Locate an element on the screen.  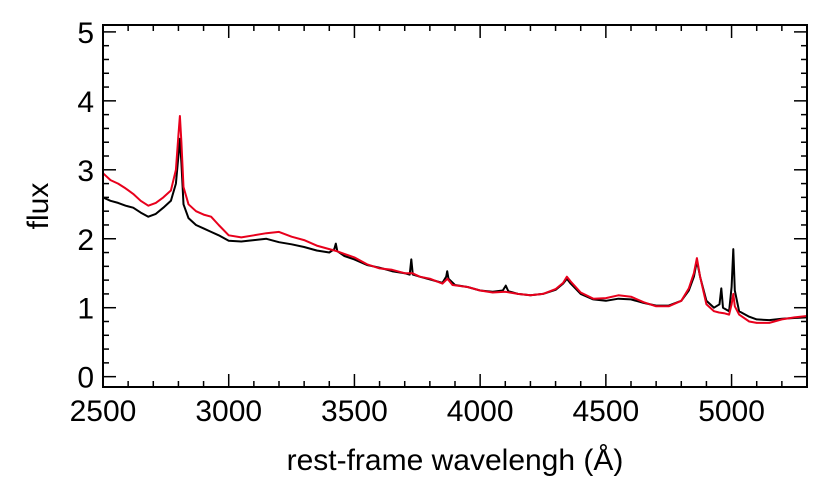
y-axis-title: flux is located at coordinates (38, 206).